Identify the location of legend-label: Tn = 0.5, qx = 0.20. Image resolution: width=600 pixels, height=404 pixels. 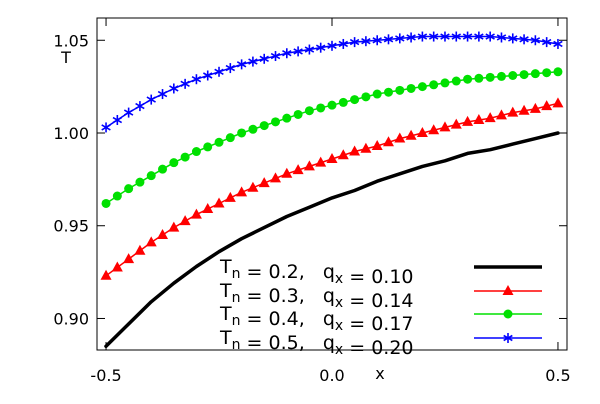
(316, 343).